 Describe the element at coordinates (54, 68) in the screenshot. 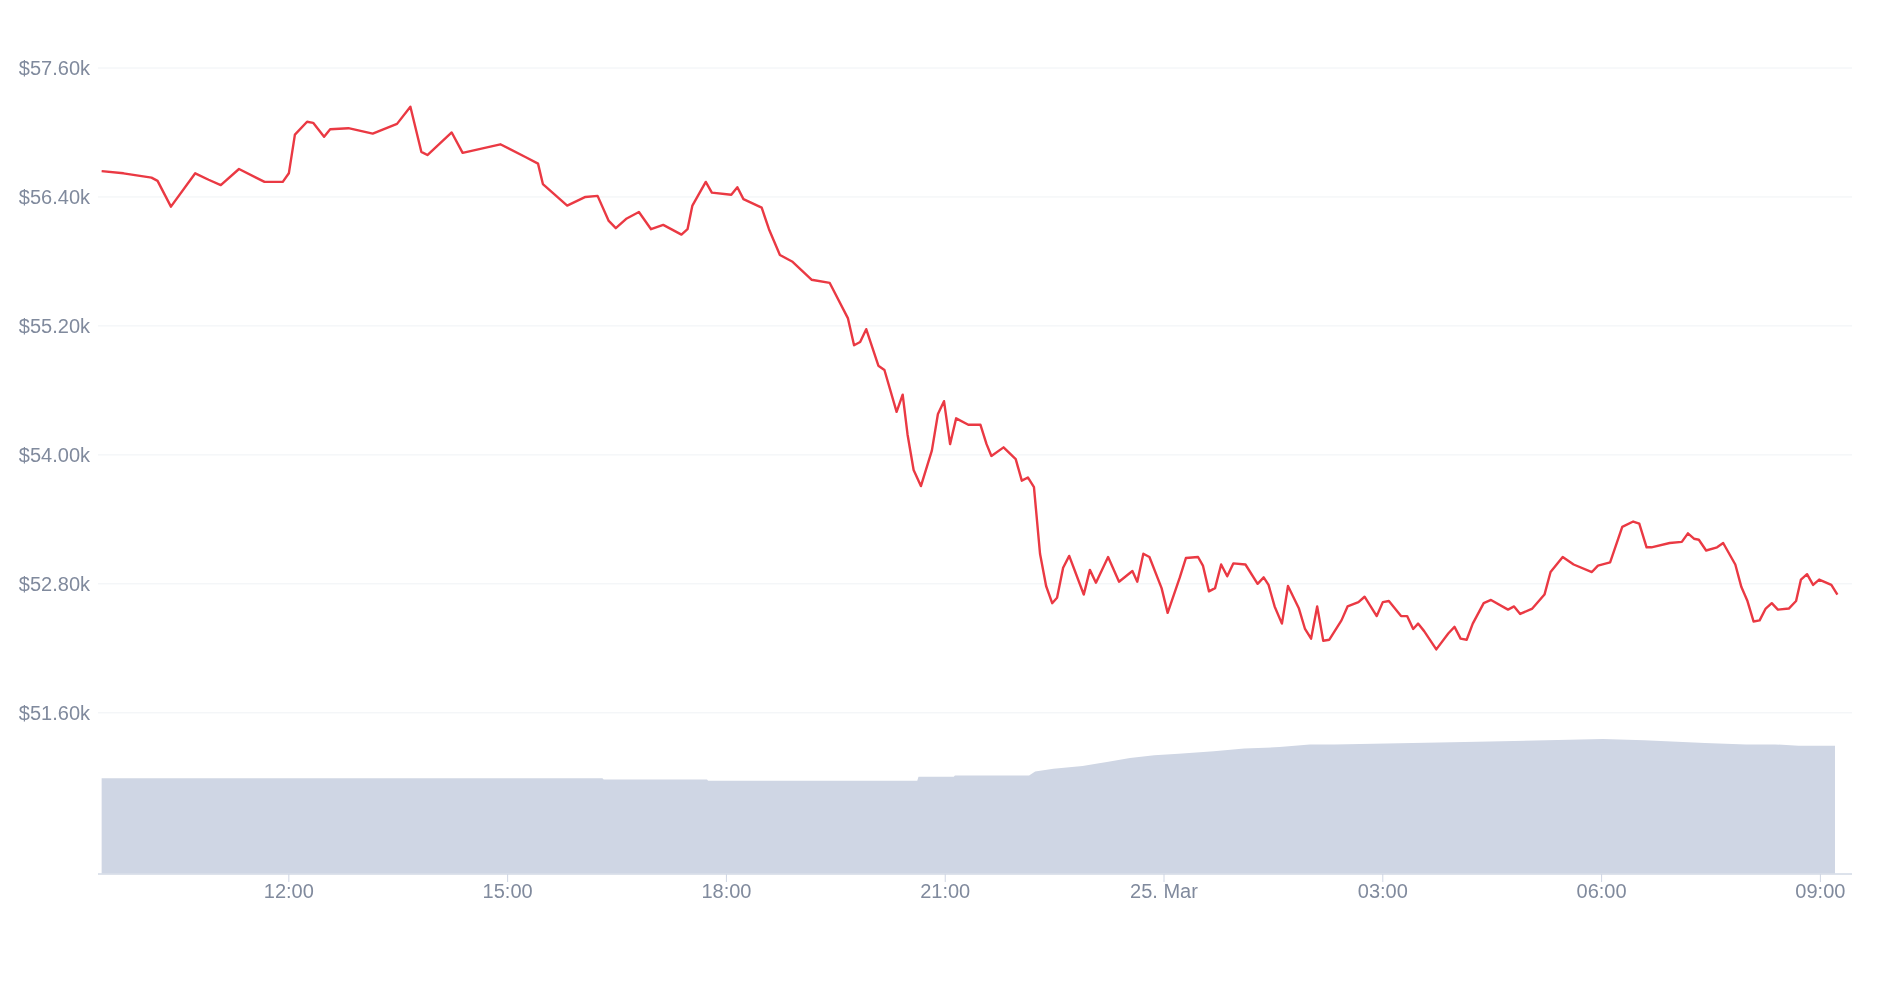

I see `y-tick-label: $57.60k` at that location.